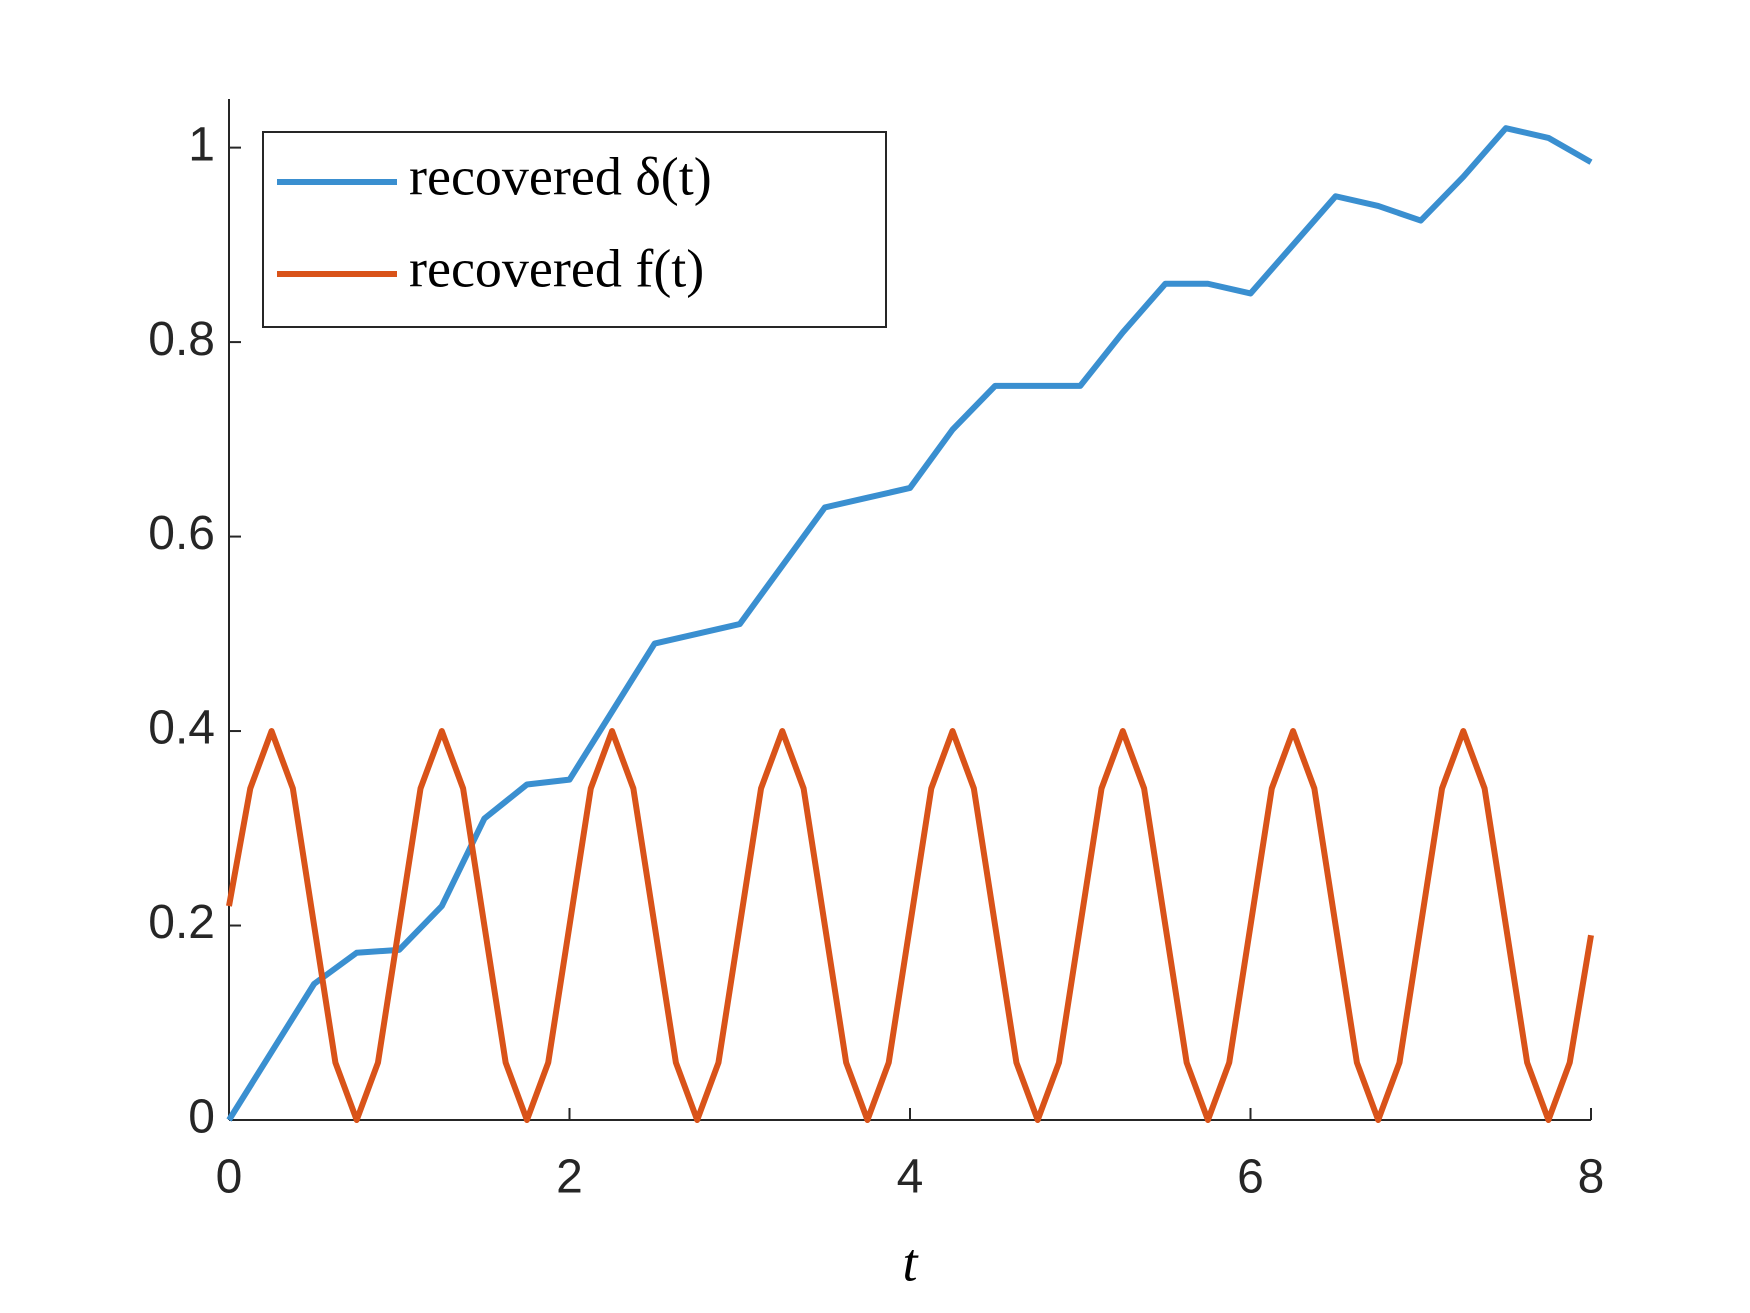  What do you see at coordinates (181, 728) in the screenshot?
I see `y-tick-label: 0.4` at bounding box center [181, 728].